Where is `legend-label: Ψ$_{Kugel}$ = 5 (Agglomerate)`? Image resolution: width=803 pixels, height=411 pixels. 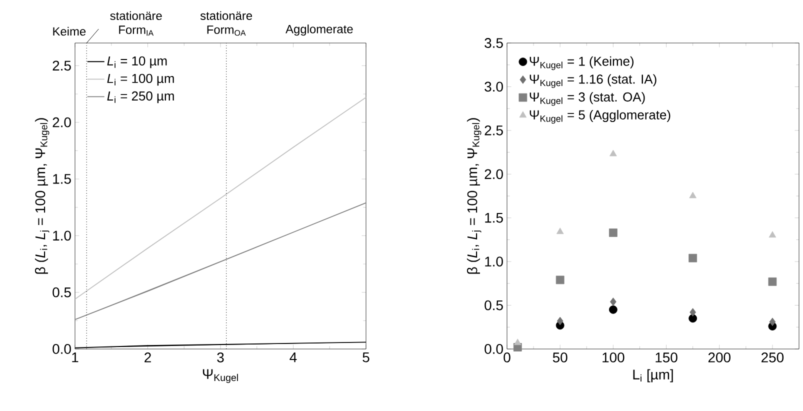
legend-label: Ψ$_{Kugel}$ = 5 (Agglomerate) is located at coordinates (600, 117).